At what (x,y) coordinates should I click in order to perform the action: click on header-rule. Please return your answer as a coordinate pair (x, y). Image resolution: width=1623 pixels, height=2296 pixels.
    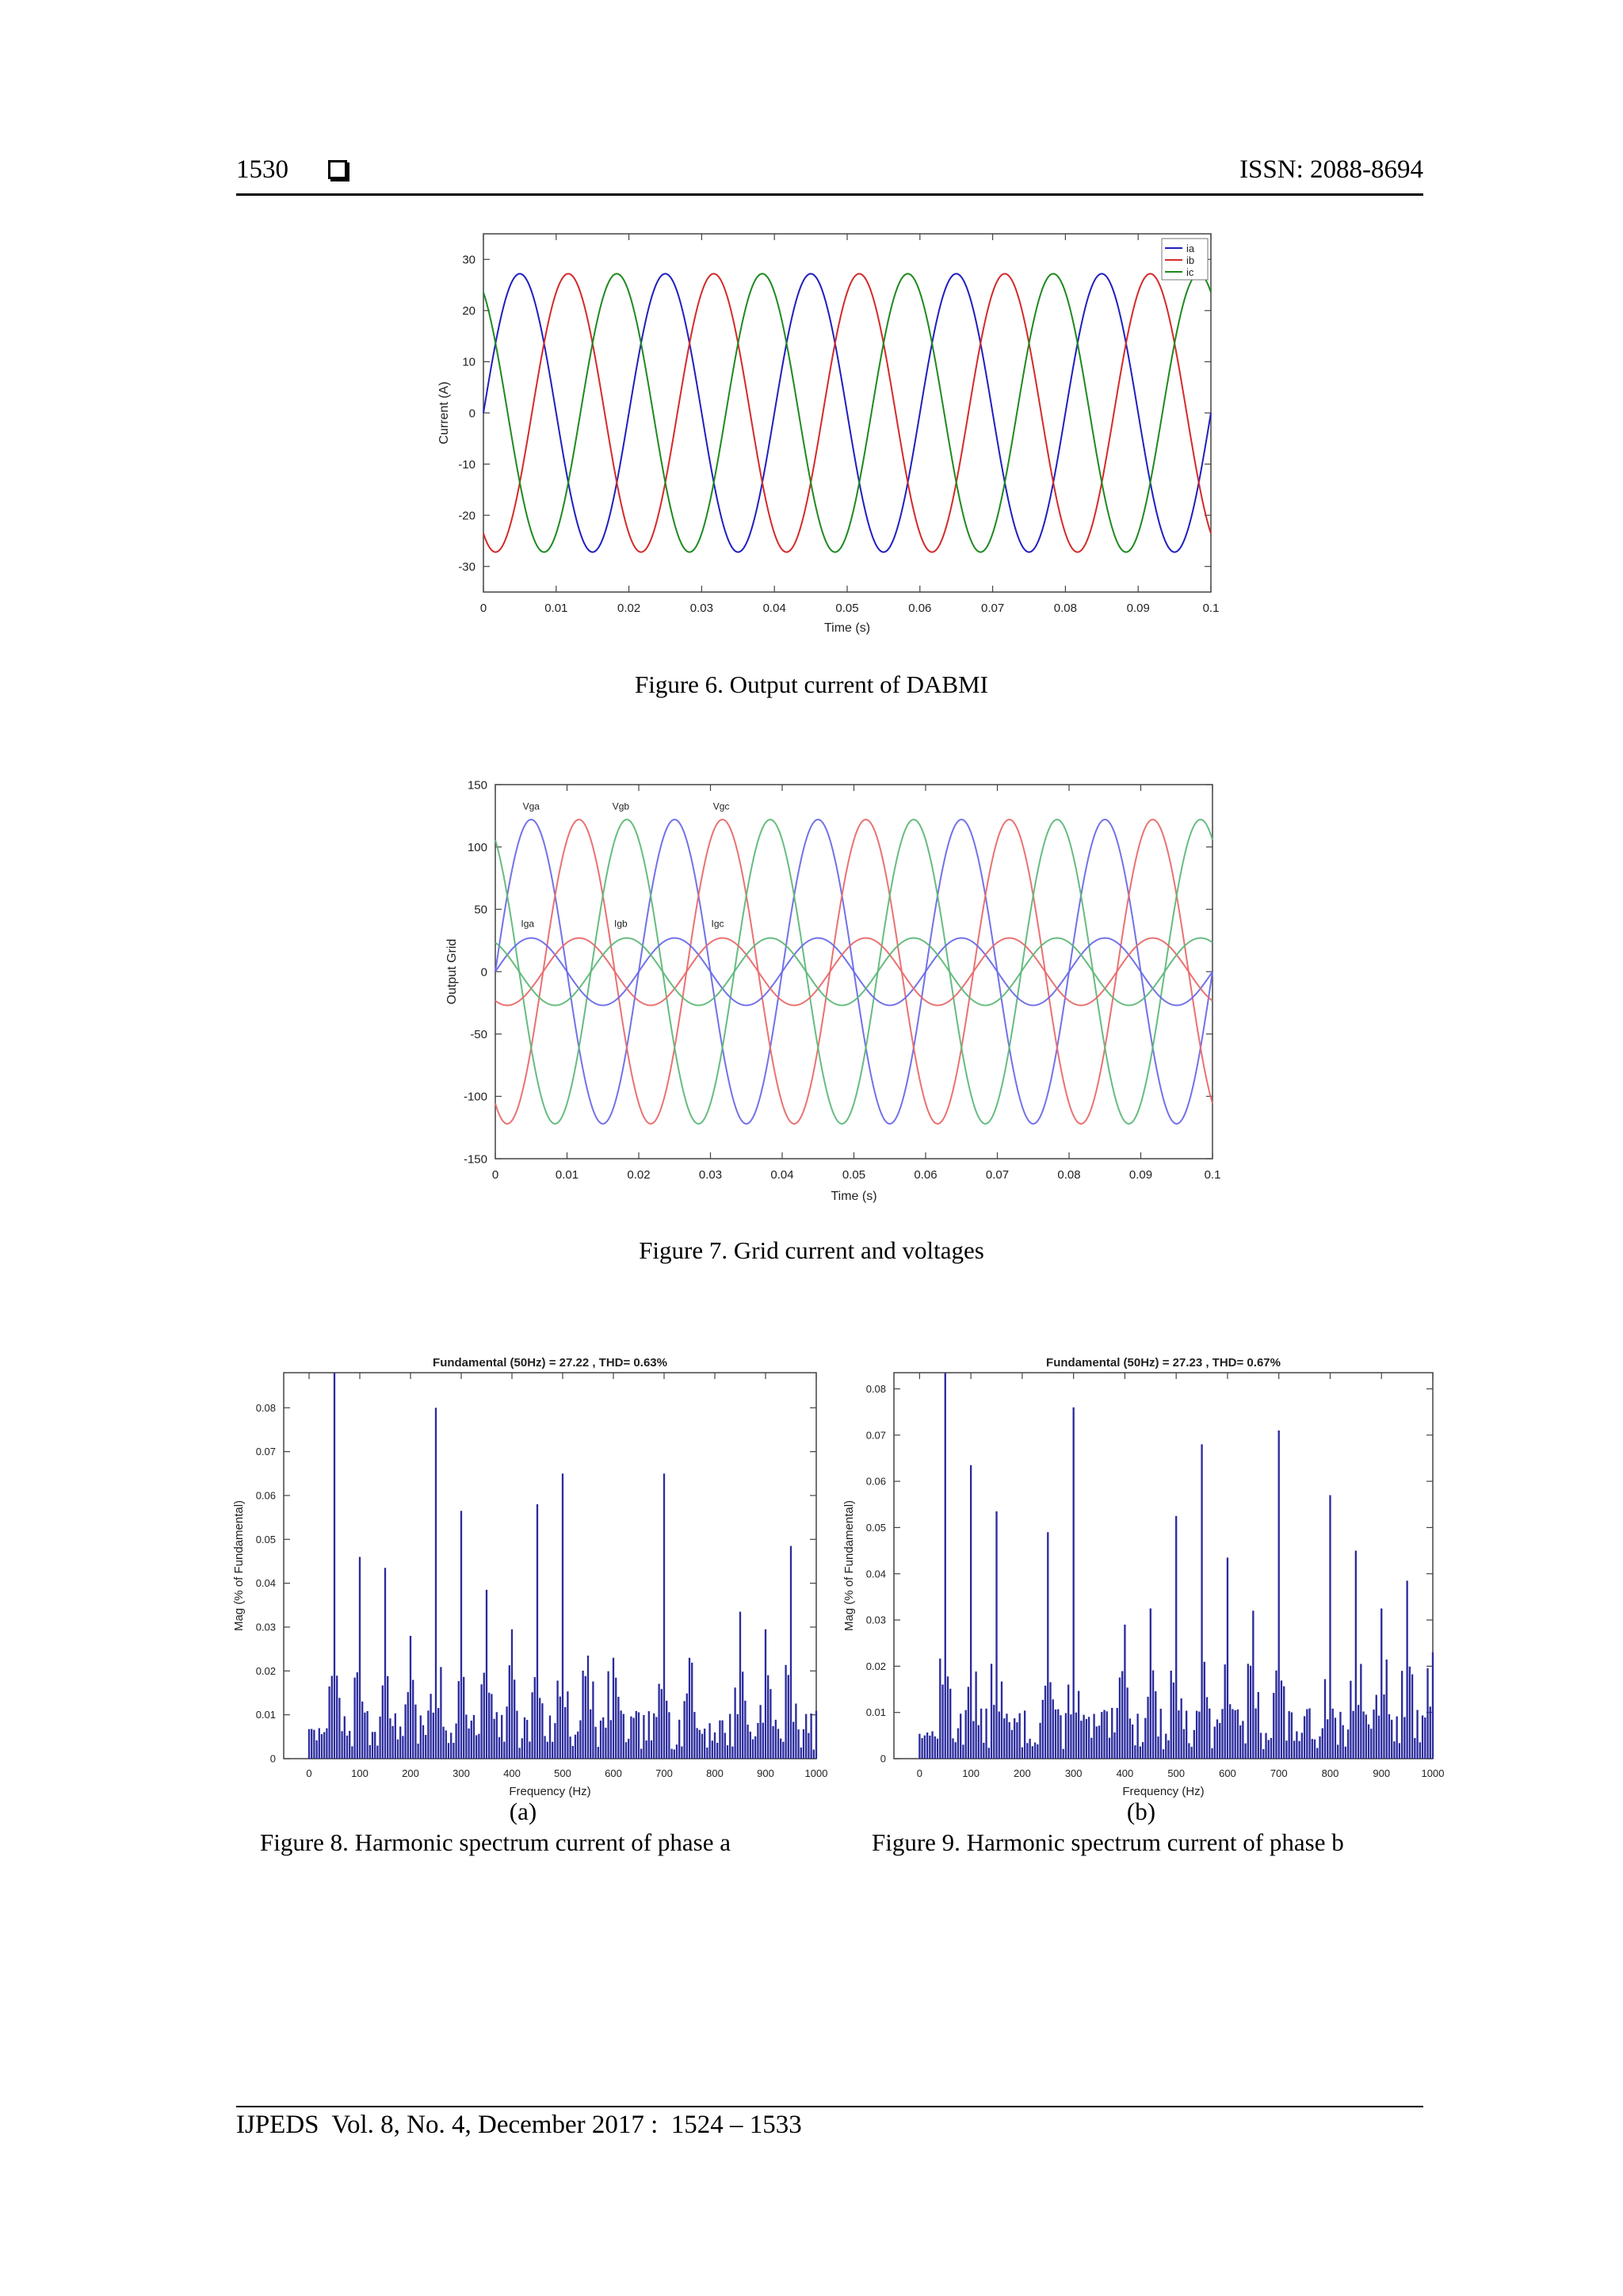
    Looking at the image, I should click on (829, 194).